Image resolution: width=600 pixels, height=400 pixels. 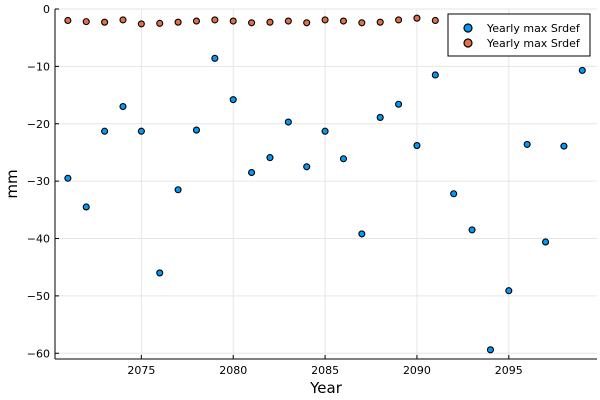 I want to click on legend-label-series-2: Yearly max Srdef, so click(x=533, y=43).